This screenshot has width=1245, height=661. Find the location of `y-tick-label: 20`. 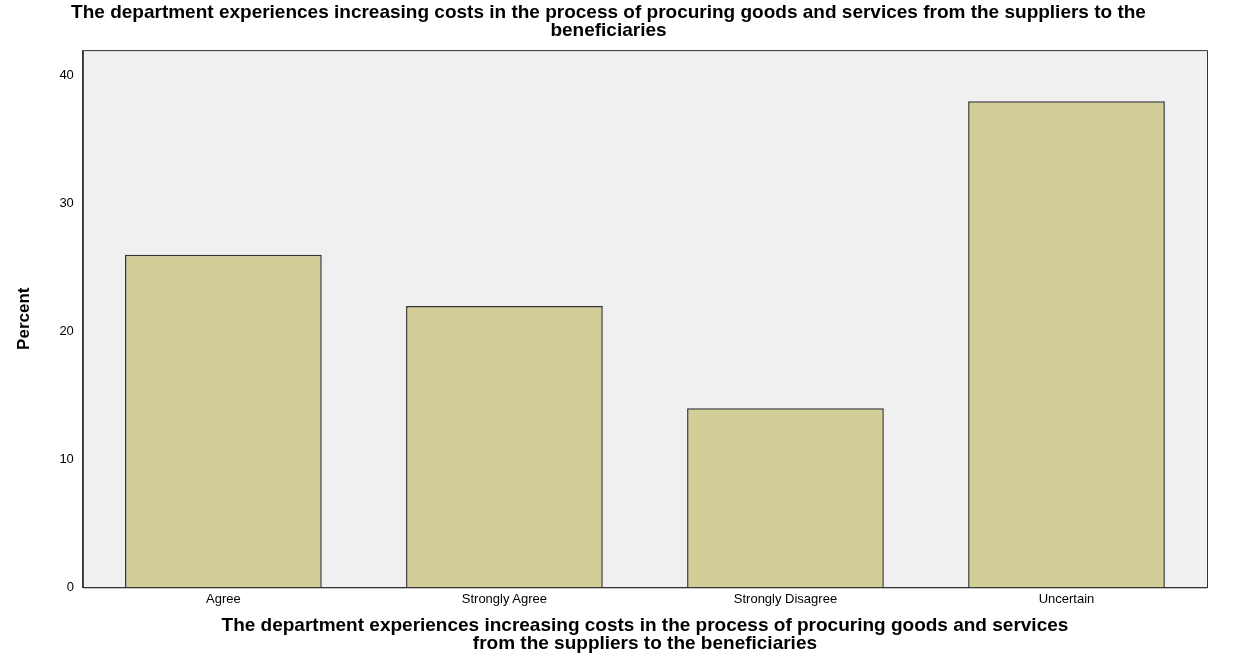

y-tick-label: 20 is located at coordinates (66, 331).